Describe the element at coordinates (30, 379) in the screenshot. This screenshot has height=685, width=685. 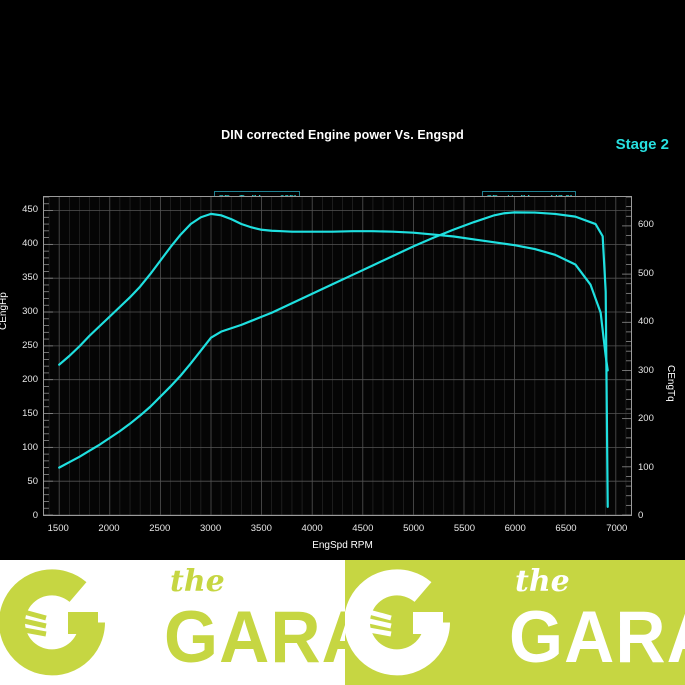
I see `y-left-tick-label: 200` at that location.